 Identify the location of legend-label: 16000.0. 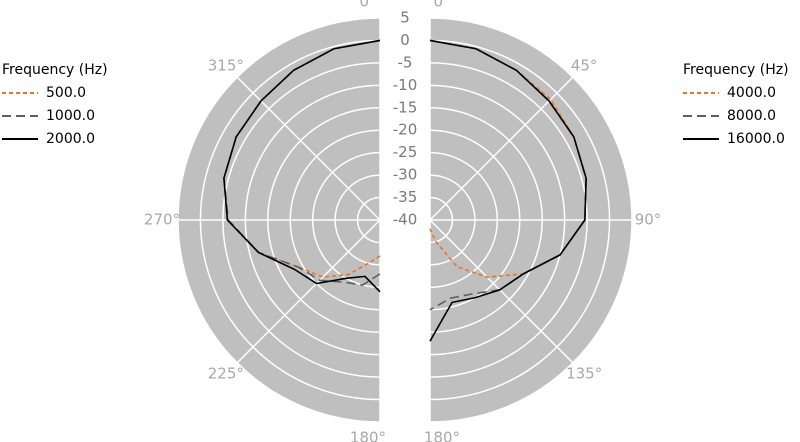
(756, 139).